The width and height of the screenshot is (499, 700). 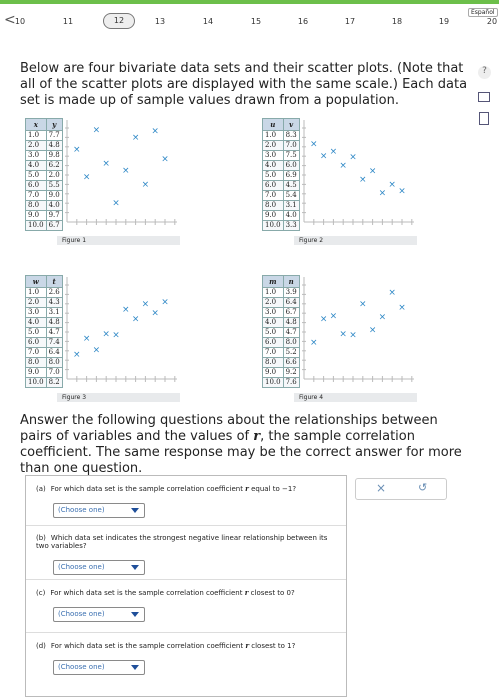 I want to click on page-number: 10, so click(x=20, y=21).